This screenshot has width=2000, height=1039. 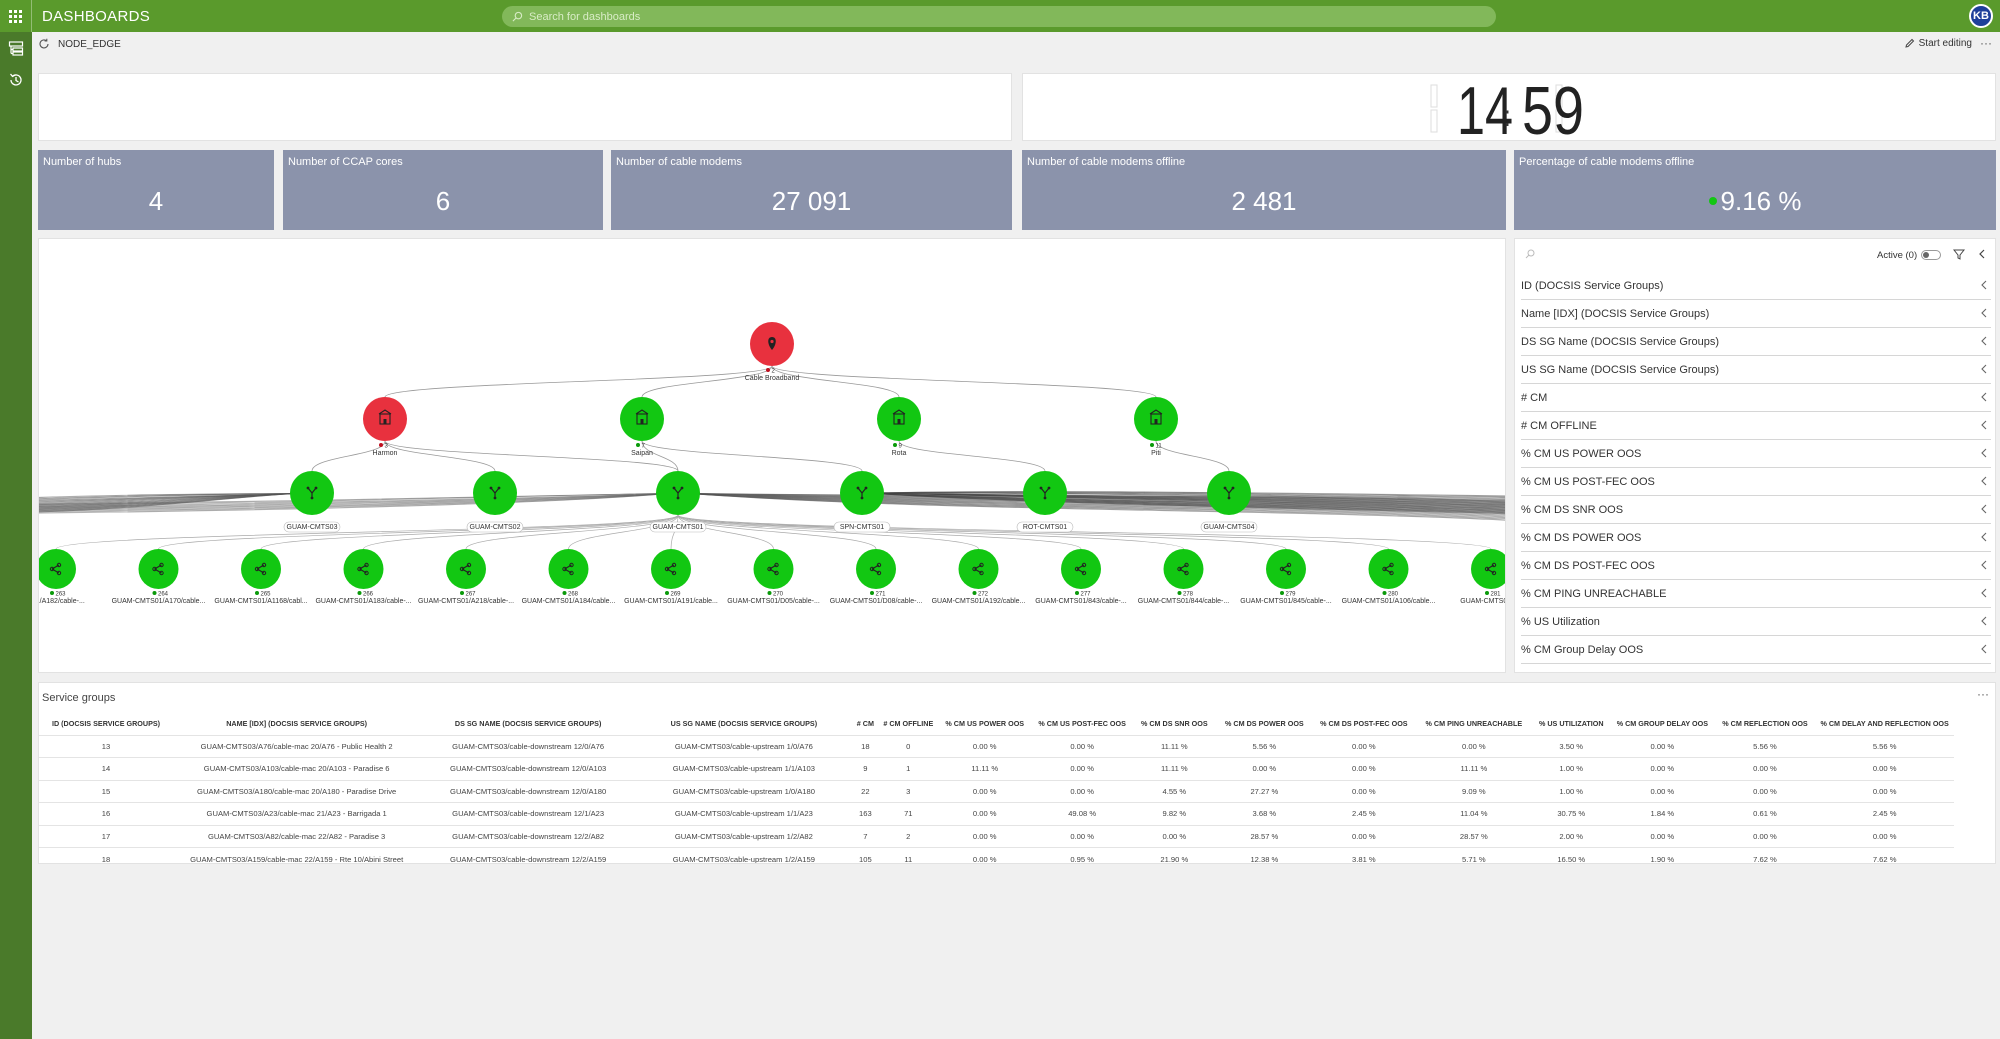 What do you see at coordinates (16, 48) in the screenshot?
I see `dashboards-nav-button` at bounding box center [16, 48].